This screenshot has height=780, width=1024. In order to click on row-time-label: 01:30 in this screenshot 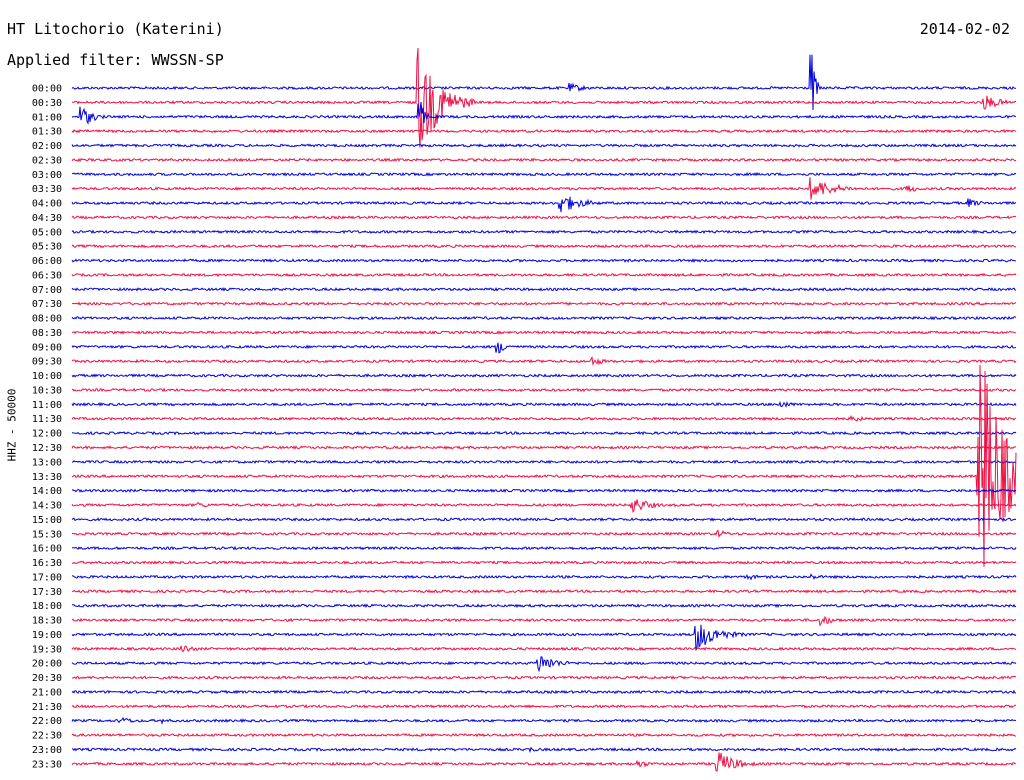, I will do `click(47, 132)`.